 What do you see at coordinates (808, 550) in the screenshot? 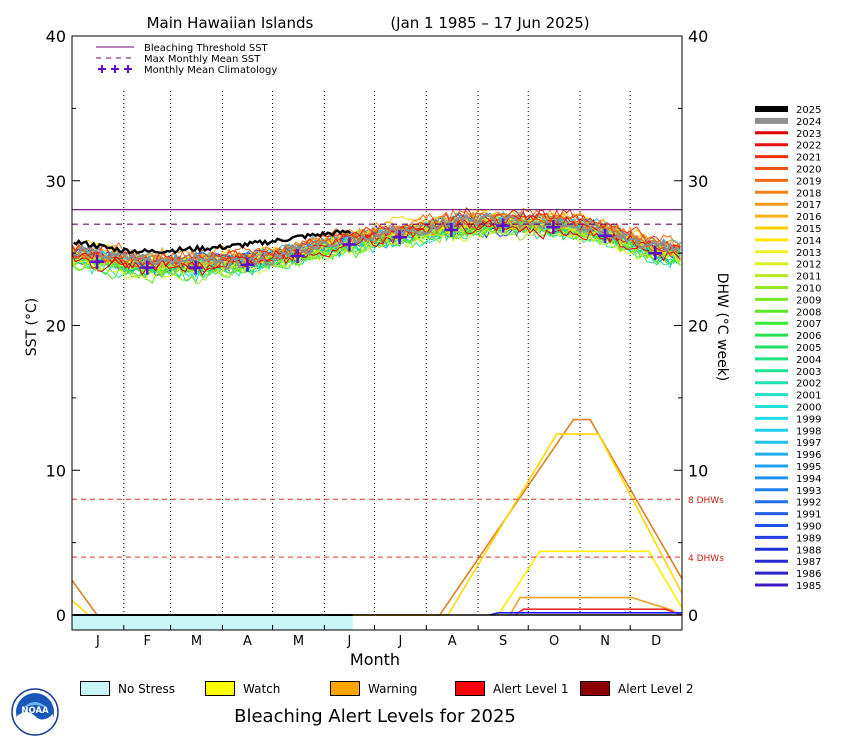
I see `year-legend-label: 1988` at bounding box center [808, 550].